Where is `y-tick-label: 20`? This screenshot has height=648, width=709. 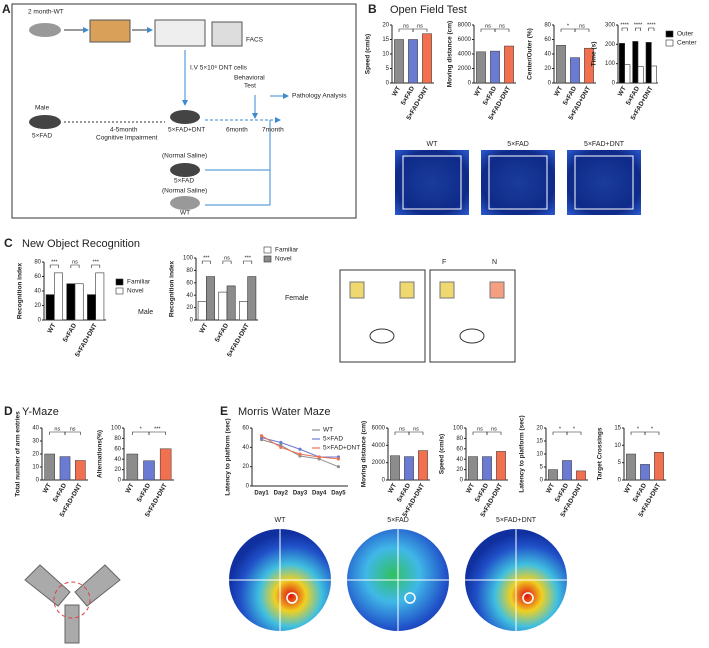
y-tick-label: 20 is located at coordinates (189, 308).